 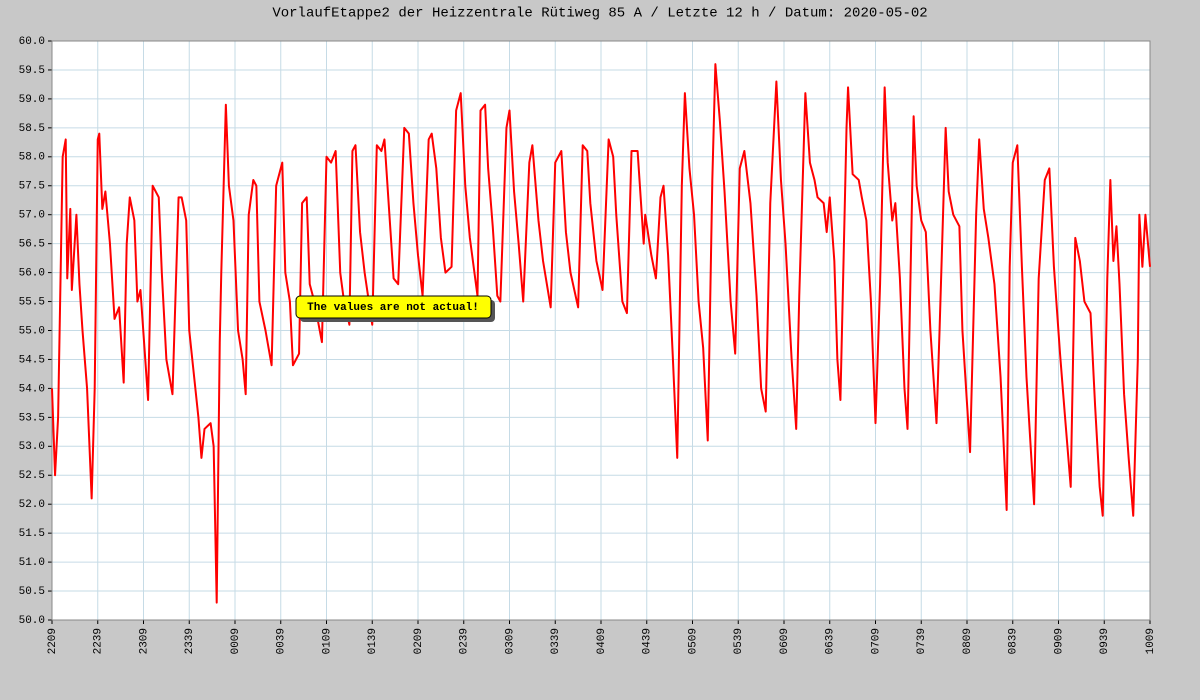 What do you see at coordinates (785, 641) in the screenshot?
I see `x-tick-label: 0609` at bounding box center [785, 641].